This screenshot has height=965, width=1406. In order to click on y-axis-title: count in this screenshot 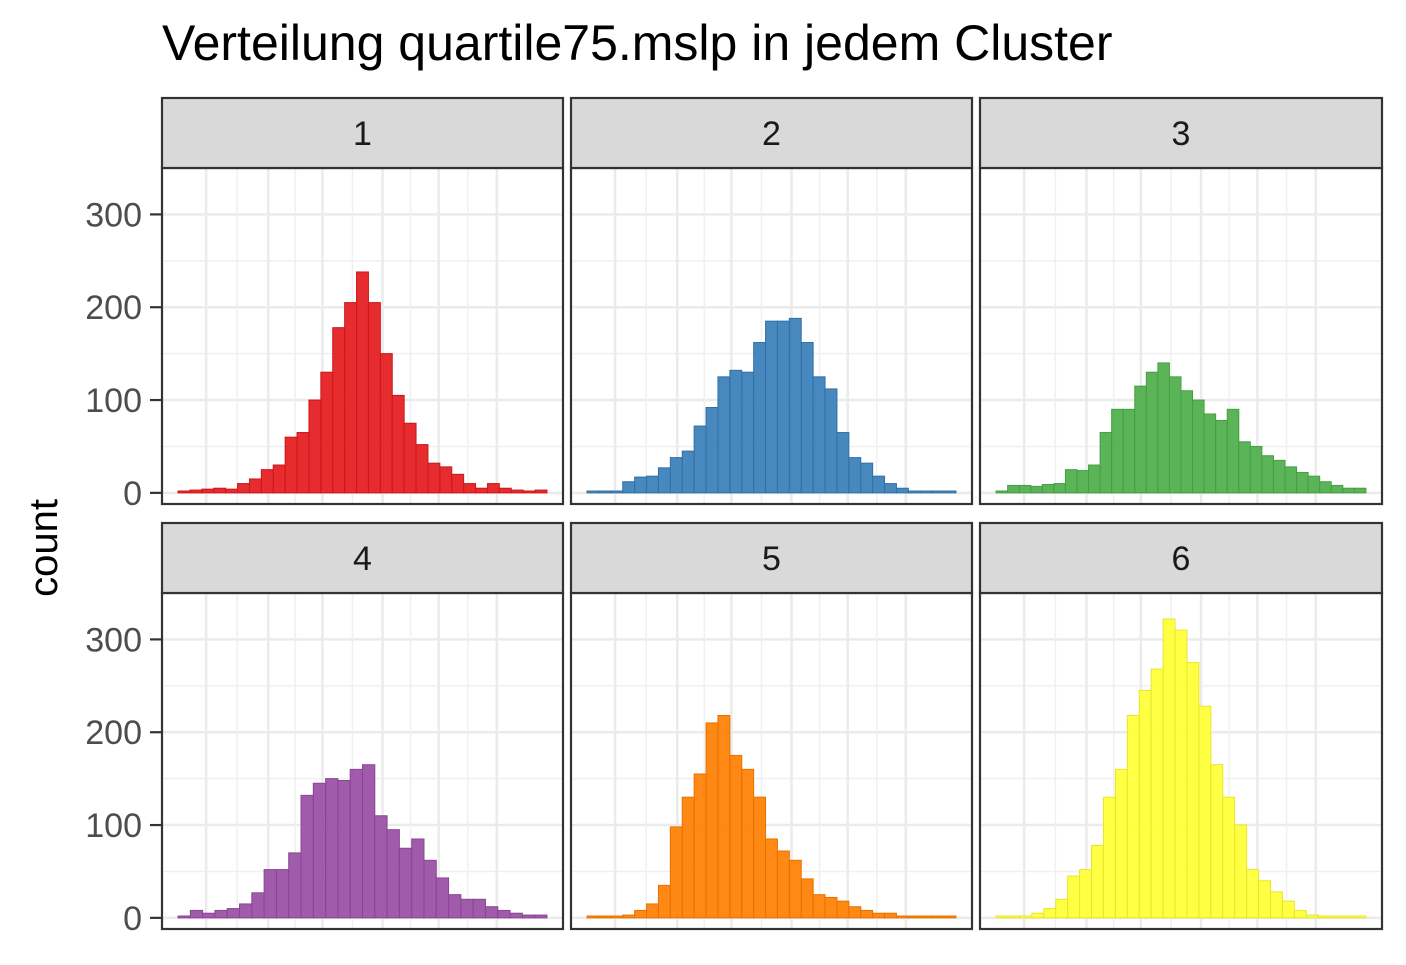, I will do `click(44, 548)`.